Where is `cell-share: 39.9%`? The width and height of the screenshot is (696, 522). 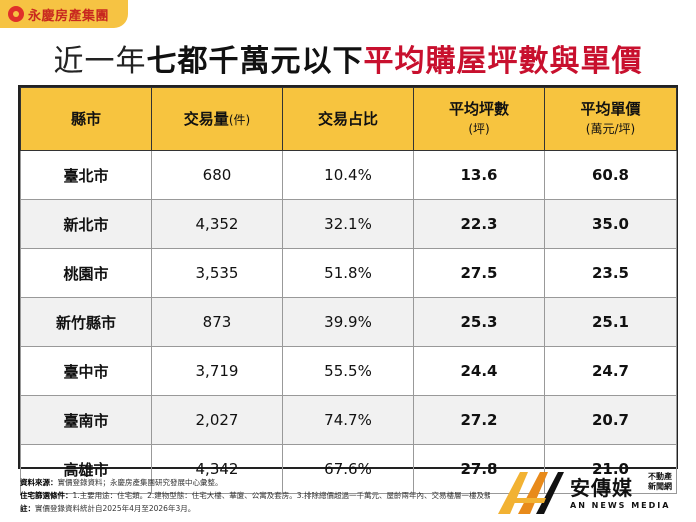 cell-share: 39.9% is located at coordinates (348, 322).